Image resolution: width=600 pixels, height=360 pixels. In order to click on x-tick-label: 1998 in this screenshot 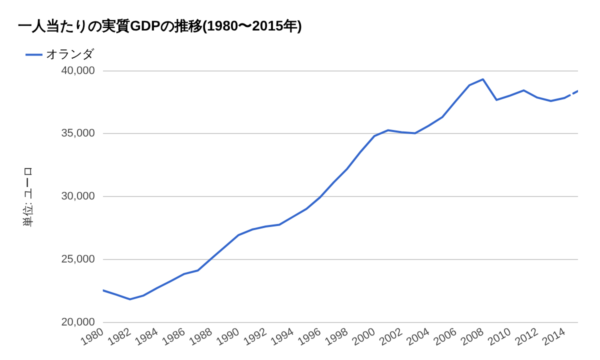, I will do `click(336, 337)`.